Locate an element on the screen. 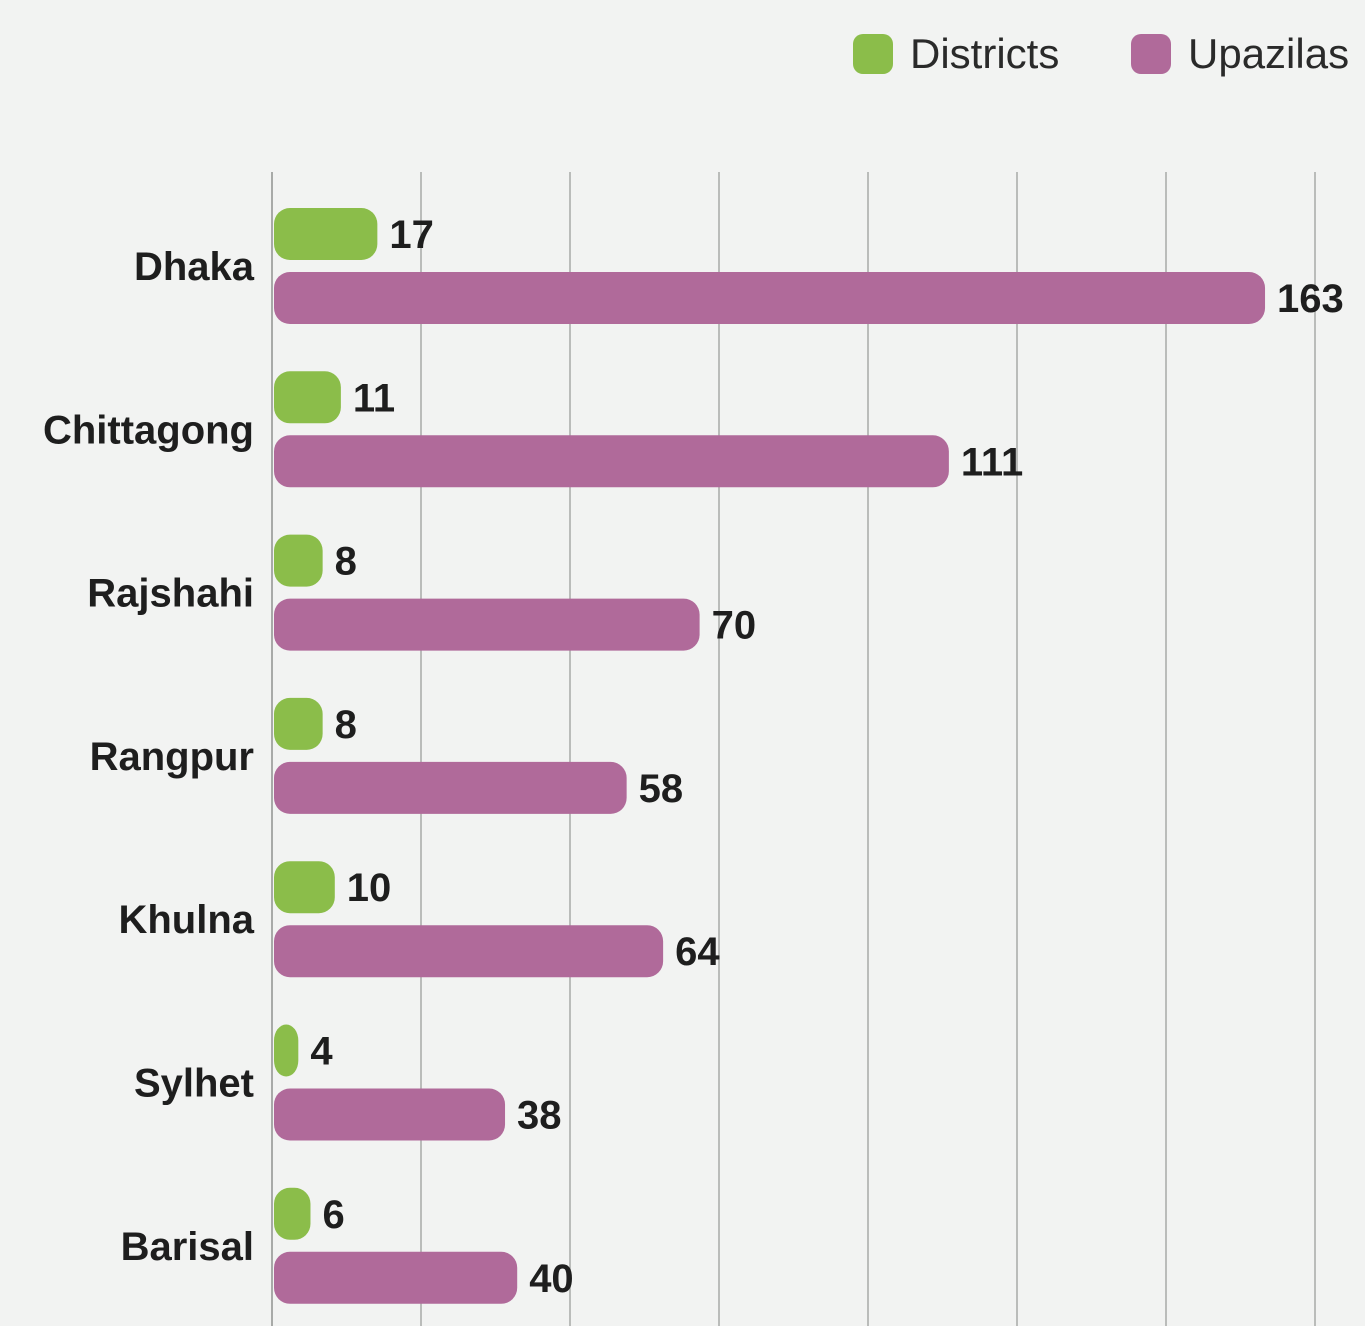  category-label: Rangpur is located at coordinates (172, 757).